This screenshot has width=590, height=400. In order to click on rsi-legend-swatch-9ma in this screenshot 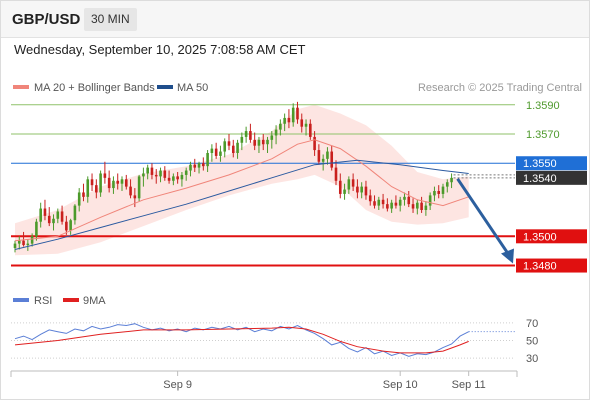, I will do `click(71, 300)`.